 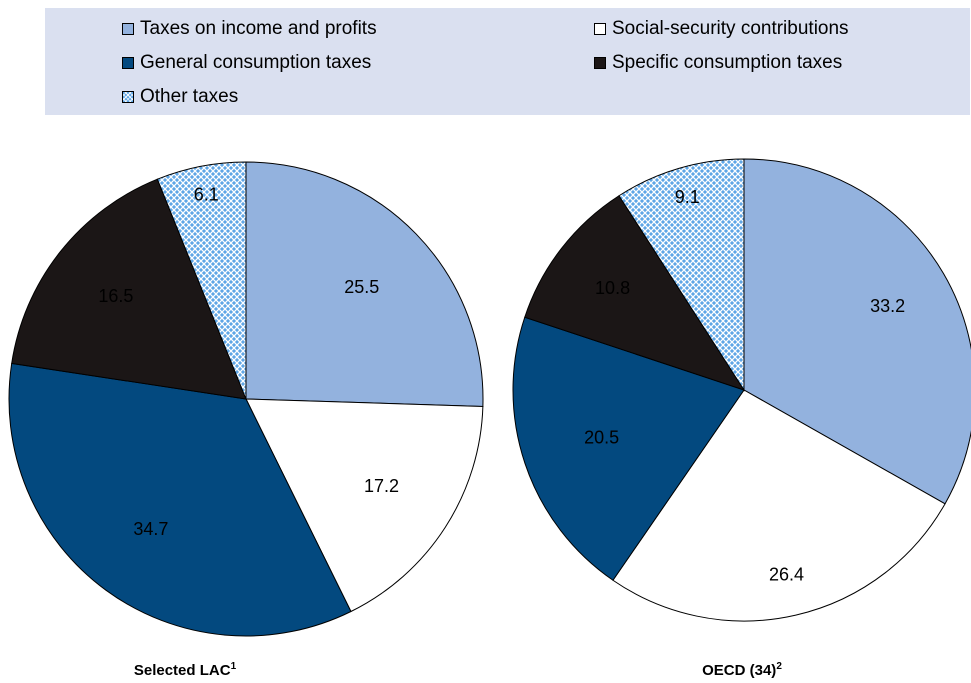 What do you see at coordinates (234, 666) in the screenshot?
I see `caption-selected-lac-superscript: 1` at bounding box center [234, 666].